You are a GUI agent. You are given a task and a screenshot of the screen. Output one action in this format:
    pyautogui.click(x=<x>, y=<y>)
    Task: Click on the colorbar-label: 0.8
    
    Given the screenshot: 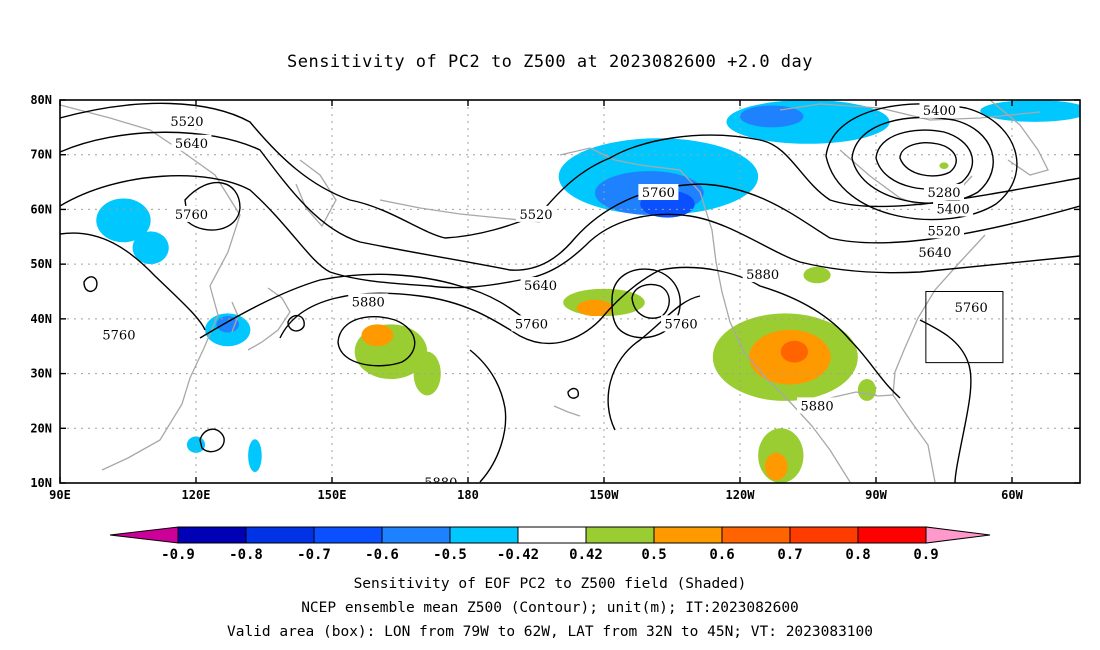 What is the action you would take?
    pyautogui.click(x=857, y=555)
    